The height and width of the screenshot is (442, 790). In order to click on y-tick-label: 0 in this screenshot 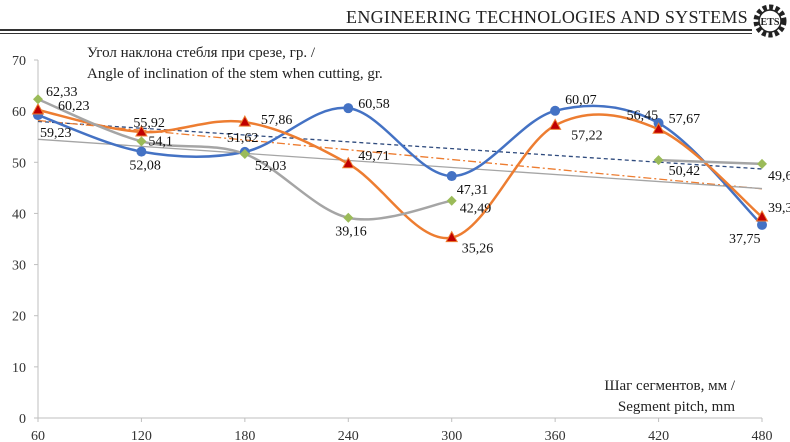, I will do `click(22, 419)`.